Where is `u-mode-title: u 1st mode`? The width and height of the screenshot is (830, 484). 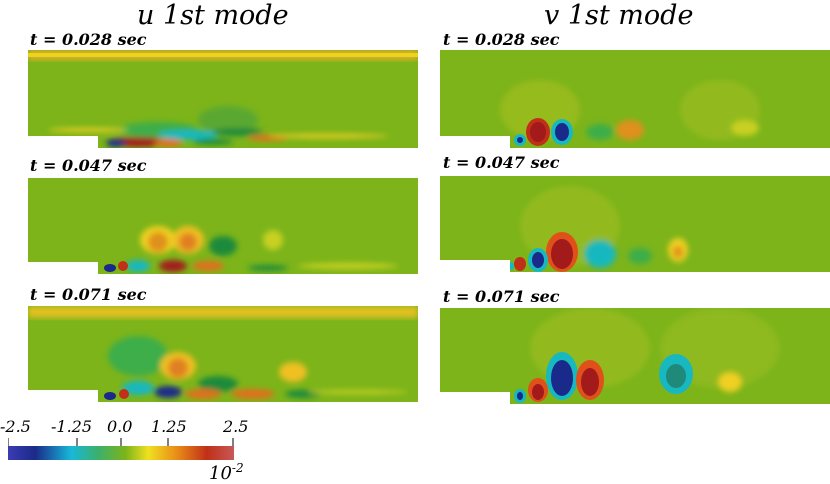 u-mode-title: u 1st mode is located at coordinates (213, 15).